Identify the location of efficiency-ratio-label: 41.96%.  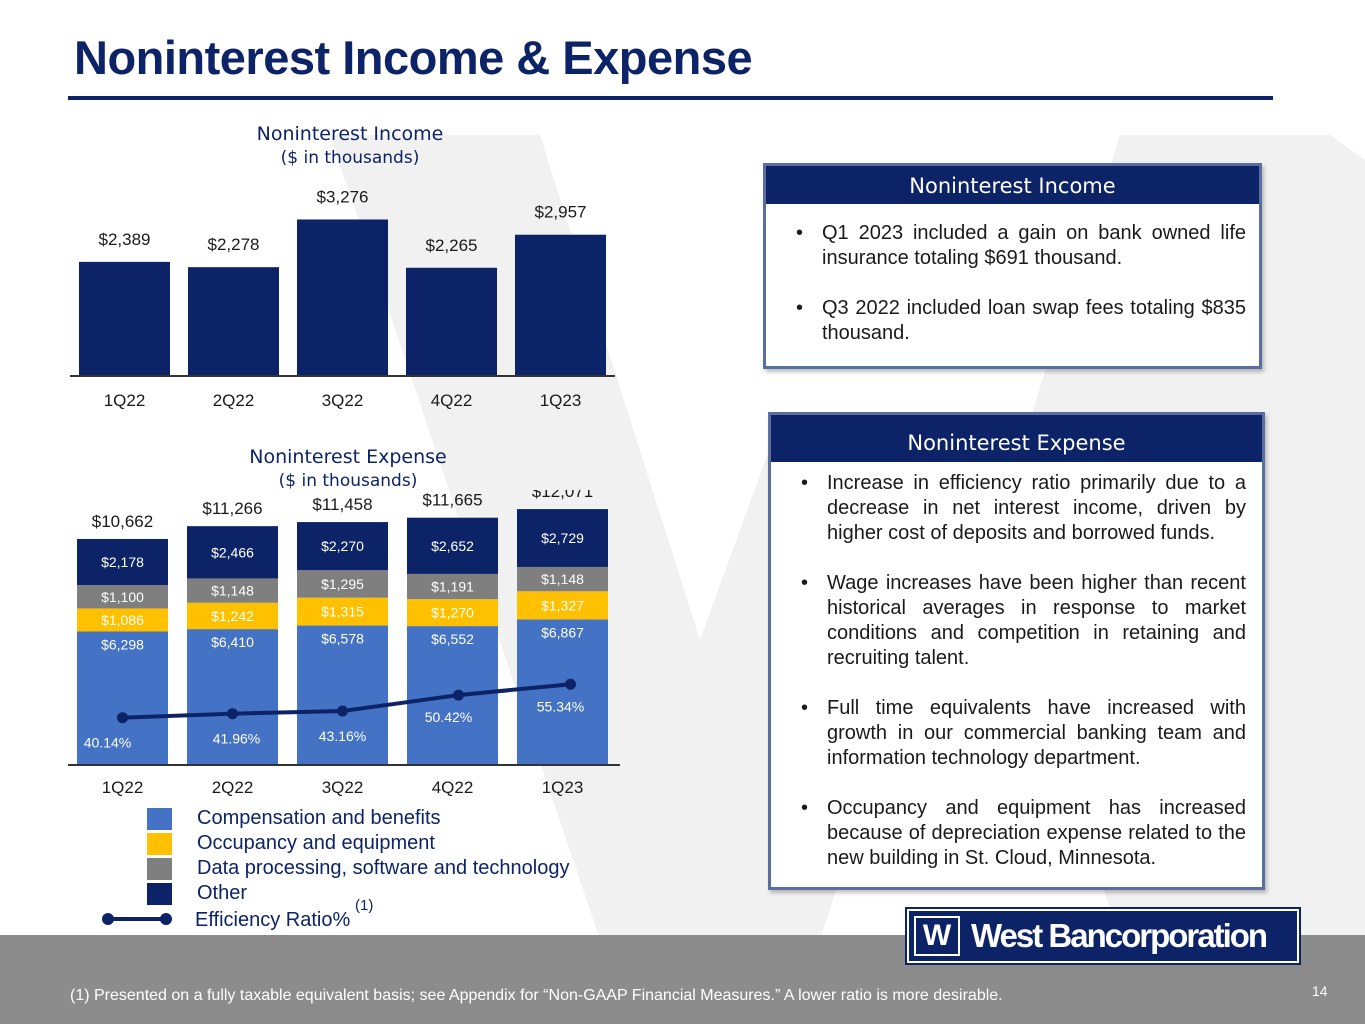
(236, 739).